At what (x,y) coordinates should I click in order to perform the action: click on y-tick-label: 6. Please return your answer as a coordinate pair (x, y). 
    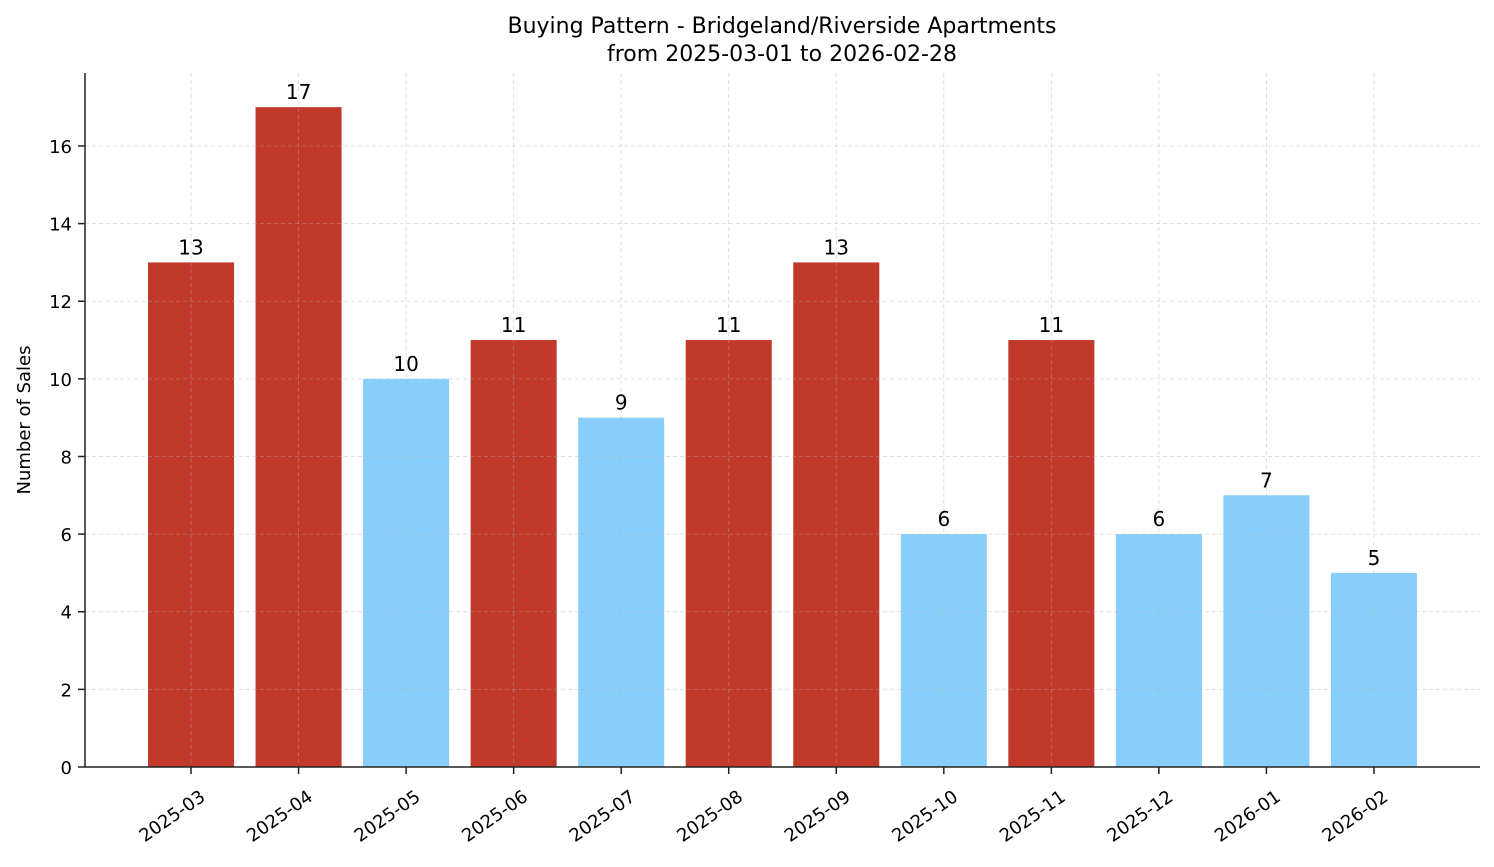
    Looking at the image, I should click on (66, 535).